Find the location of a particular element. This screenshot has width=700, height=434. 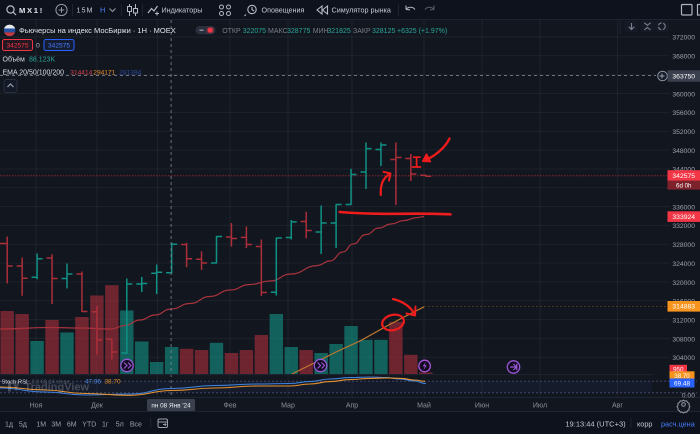

svg-text: Апр is located at coordinates (352, 406).